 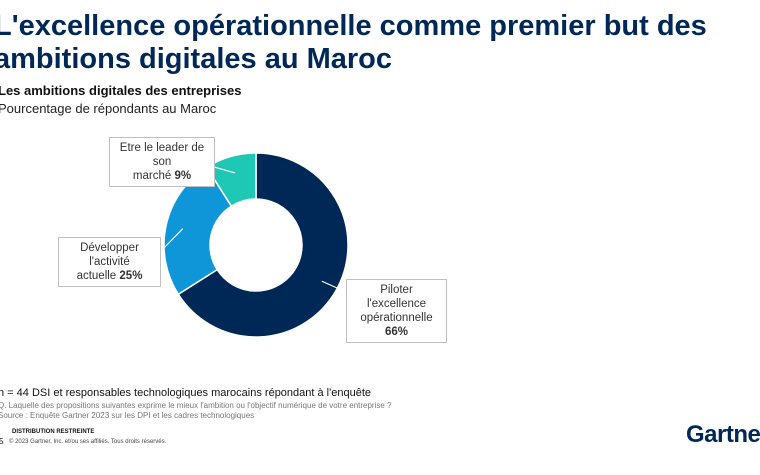 What do you see at coordinates (121, 90) in the screenshot?
I see `chart-subtitle: Les ambitions digitales des entreprises` at bounding box center [121, 90].